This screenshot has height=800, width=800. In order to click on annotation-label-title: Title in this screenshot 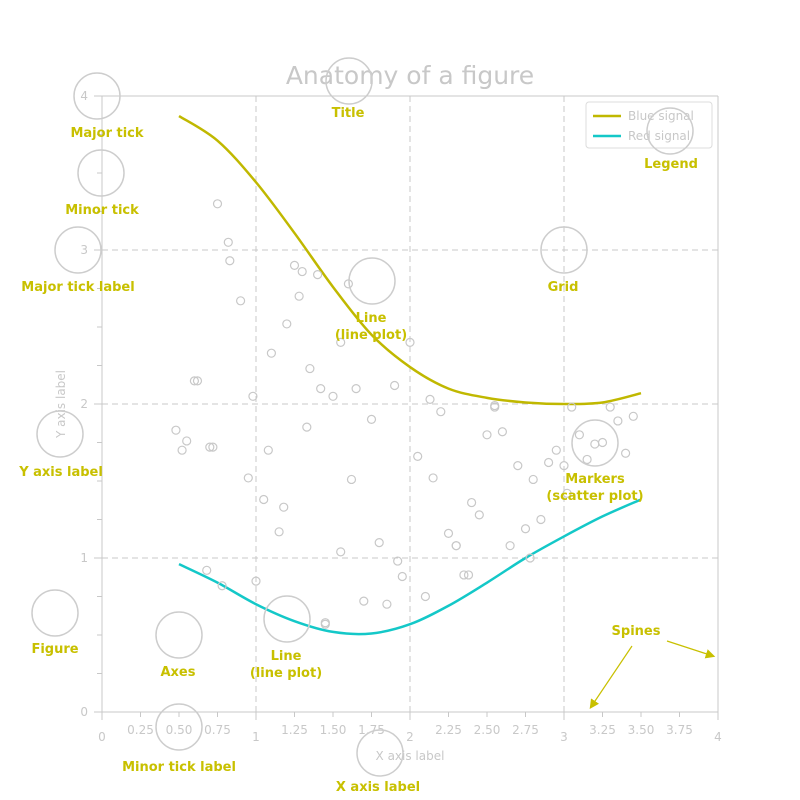, I will do `click(348, 113)`.